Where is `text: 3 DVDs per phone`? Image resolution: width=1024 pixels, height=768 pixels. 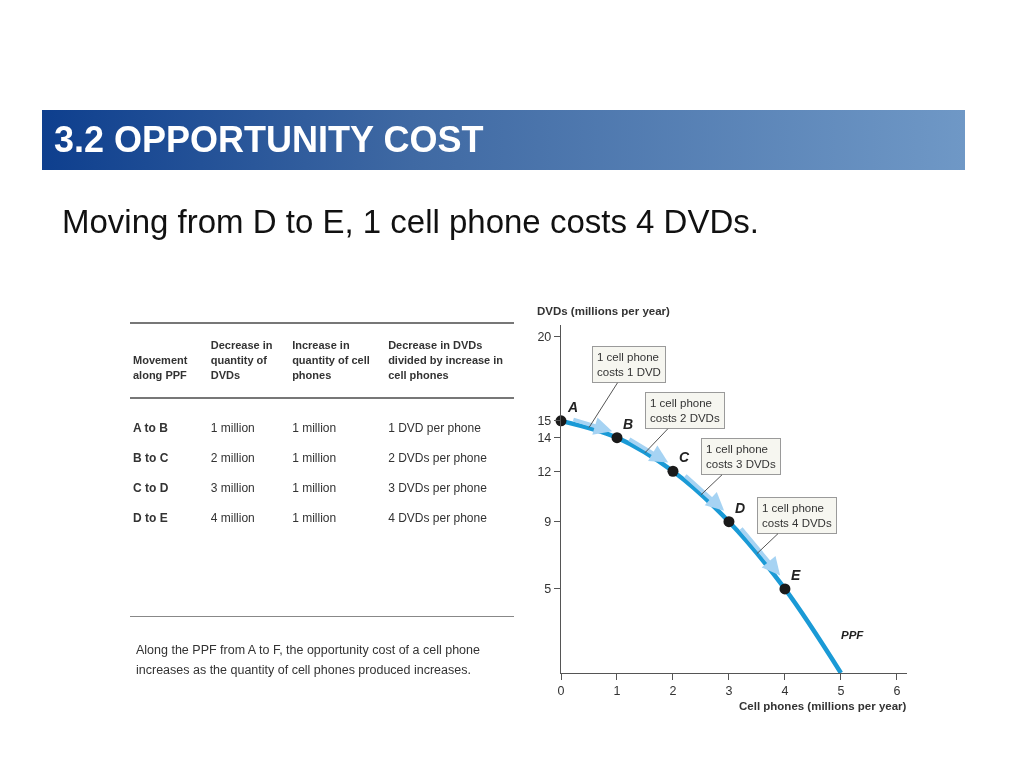
text: 3 DVDs per phone is located at coordinates (437, 488).